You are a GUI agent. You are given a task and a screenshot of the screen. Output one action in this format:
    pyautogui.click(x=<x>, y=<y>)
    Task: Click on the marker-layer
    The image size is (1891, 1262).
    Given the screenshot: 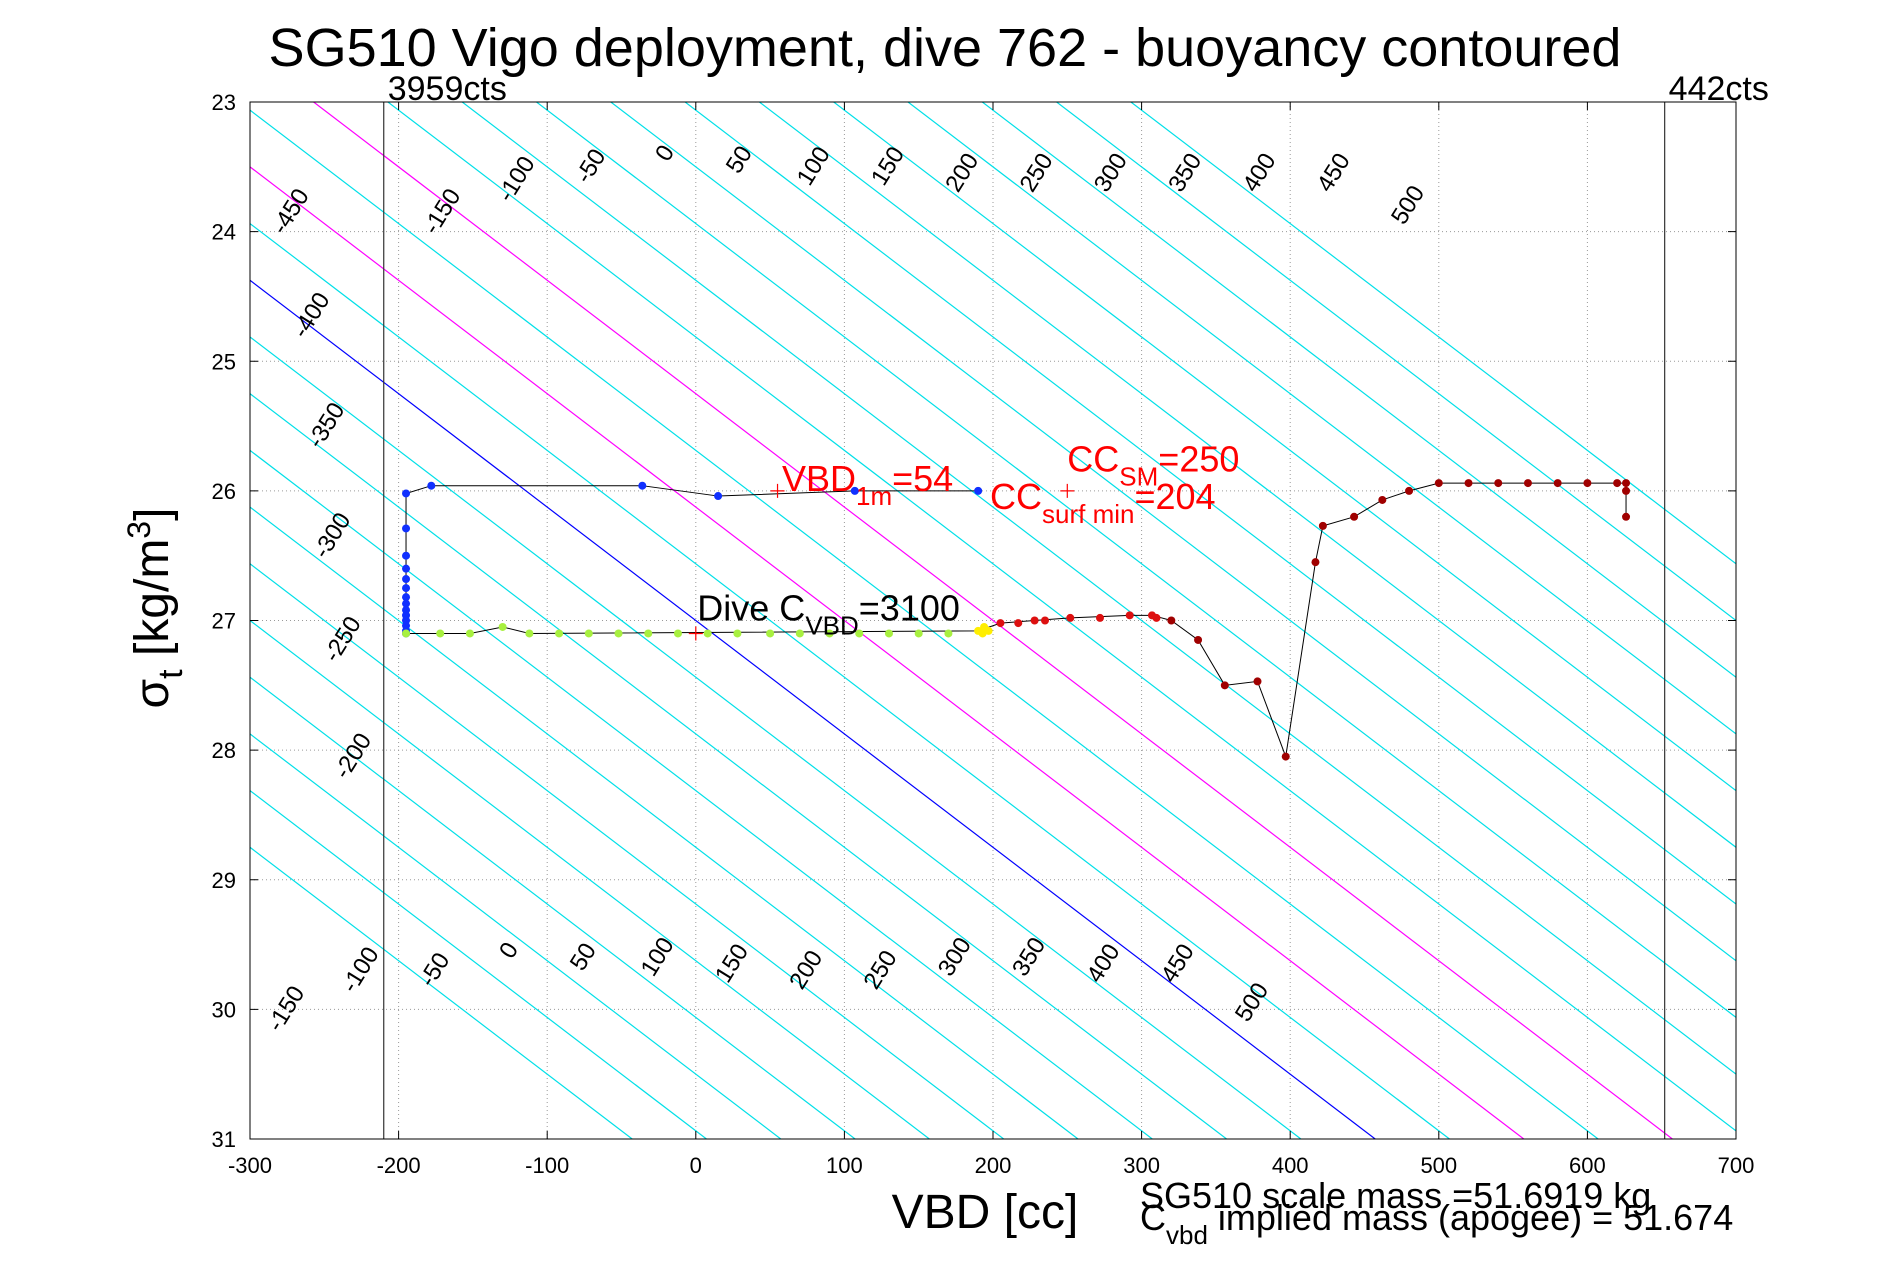 What is the action you would take?
    pyautogui.click(x=881, y=562)
    